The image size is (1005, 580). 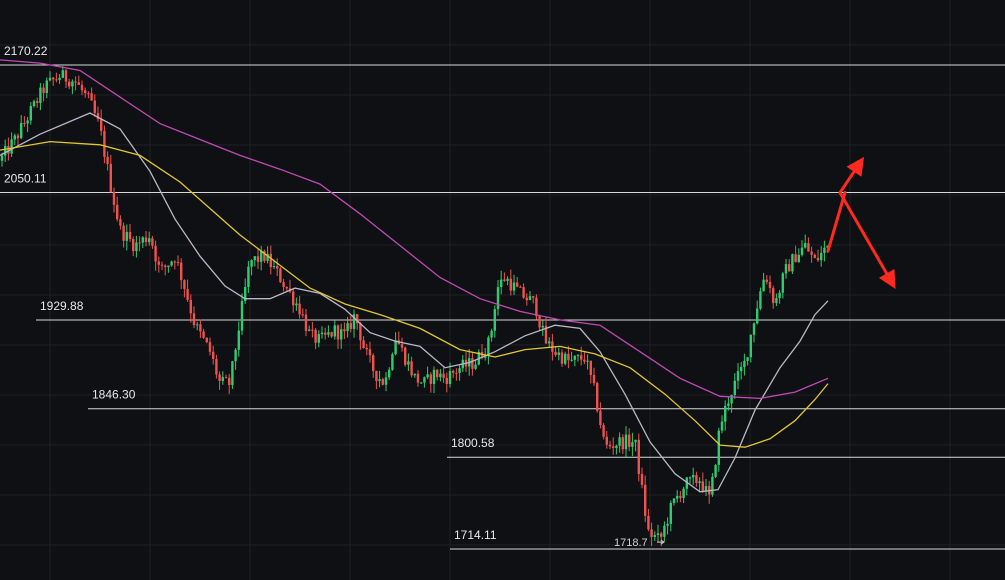 What do you see at coordinates (114, 395) in the screenshot?
I see `price-level-label: 1846.30` at bounding box center [114, 395].